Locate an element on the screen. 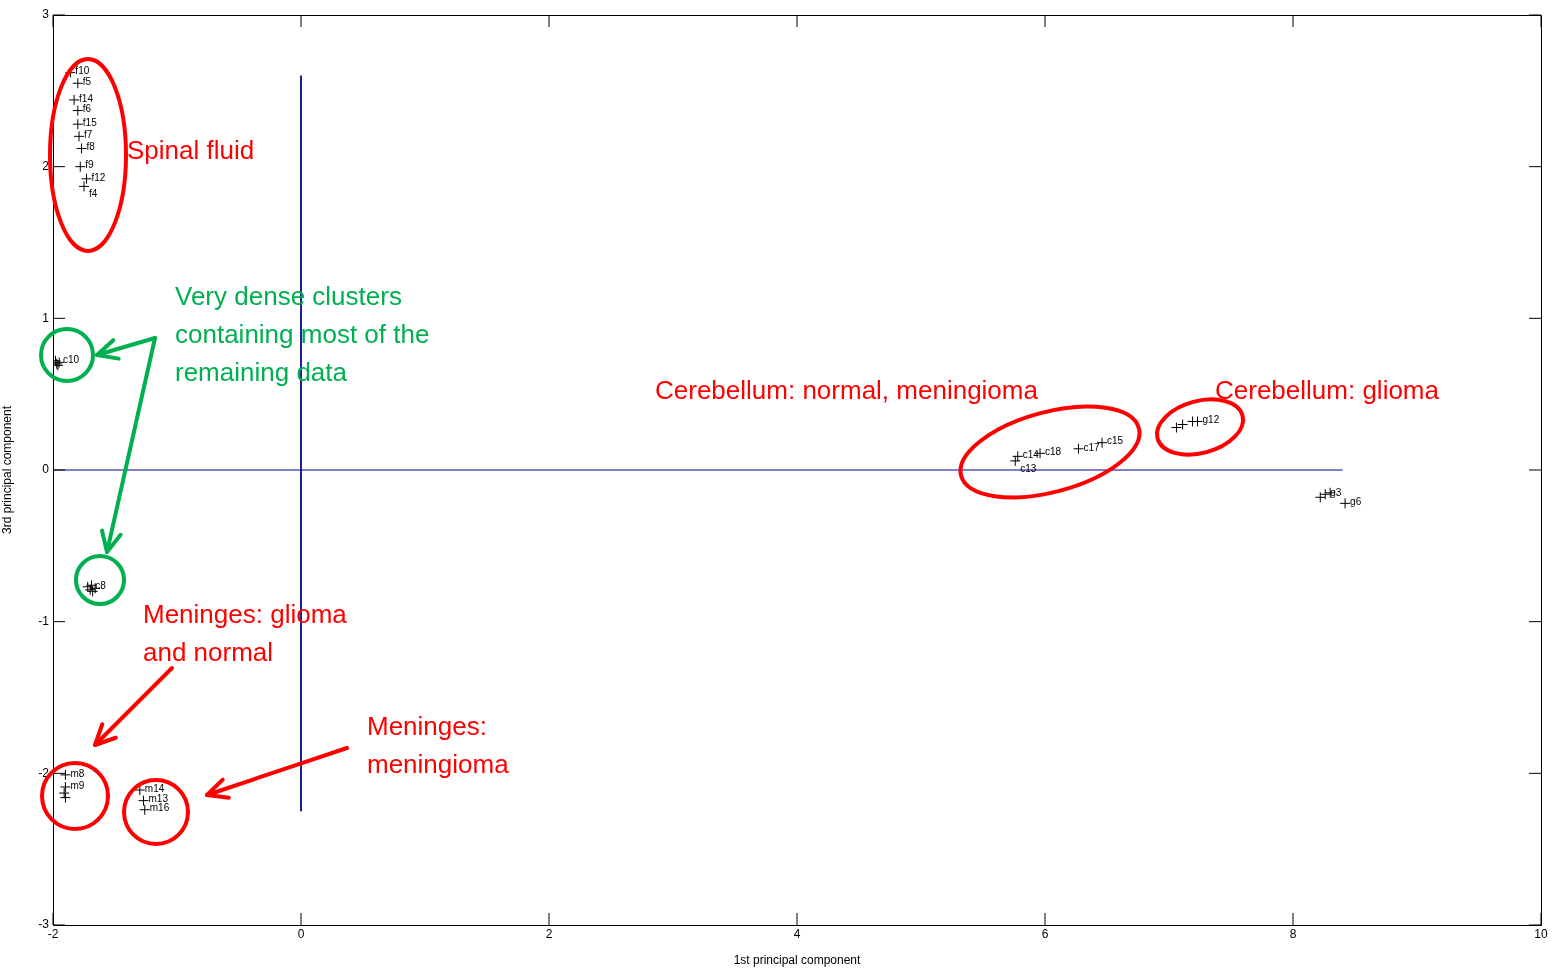  annotation: c17 is located at coordinates (1092, 447).